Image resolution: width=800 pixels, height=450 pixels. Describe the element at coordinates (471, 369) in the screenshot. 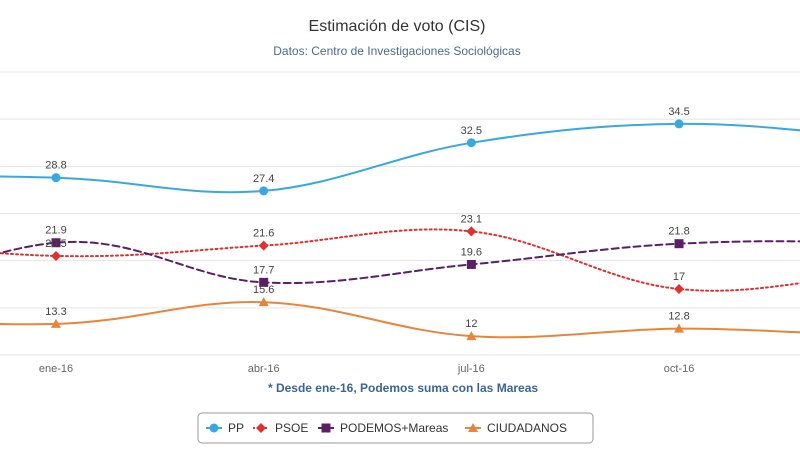

I see `x-tick-label: jul-16` at that location.